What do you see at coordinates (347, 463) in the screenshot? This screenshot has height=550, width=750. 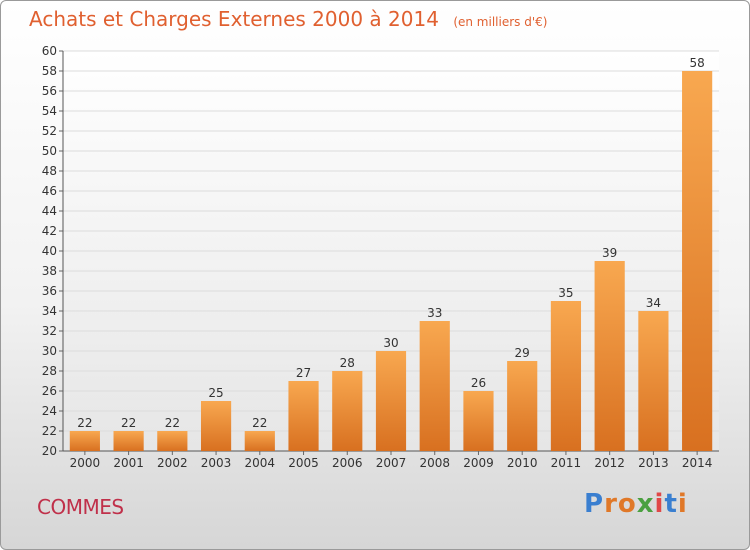 I see `x-tick-label: 2006` at bounding box center [347, 463].